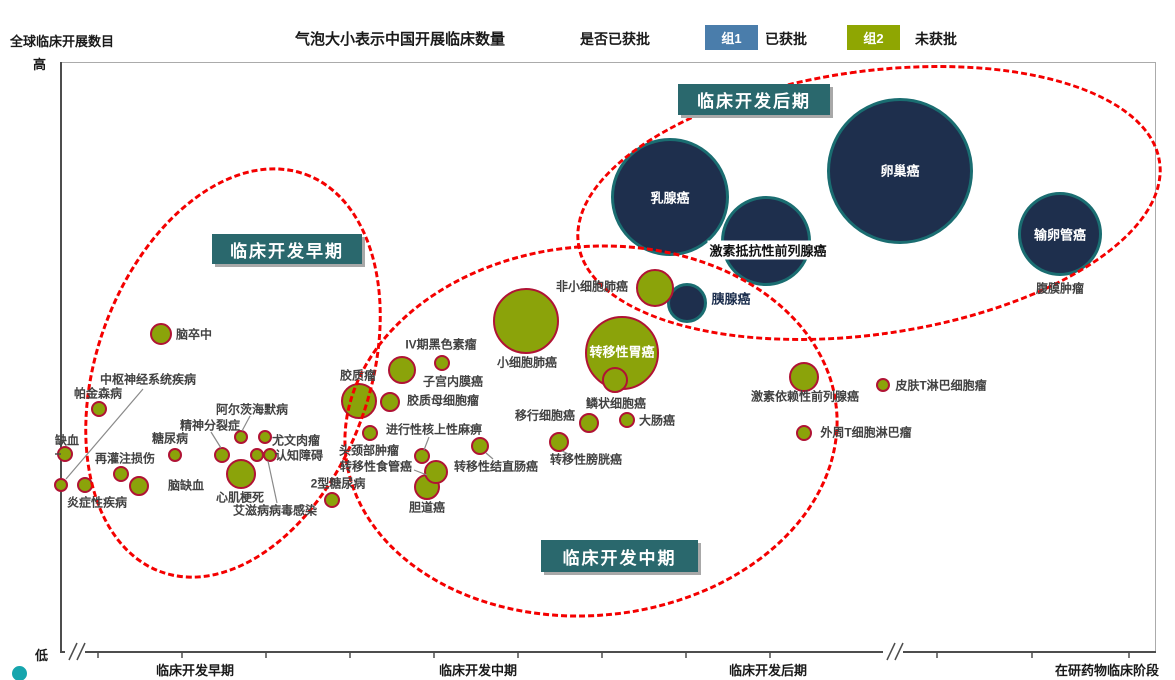 The image size is (1175, 680). What do you see at coordinates (359, 401) in the screenshot?
I see `bubble-glioma` at bounding box center [359, 401].